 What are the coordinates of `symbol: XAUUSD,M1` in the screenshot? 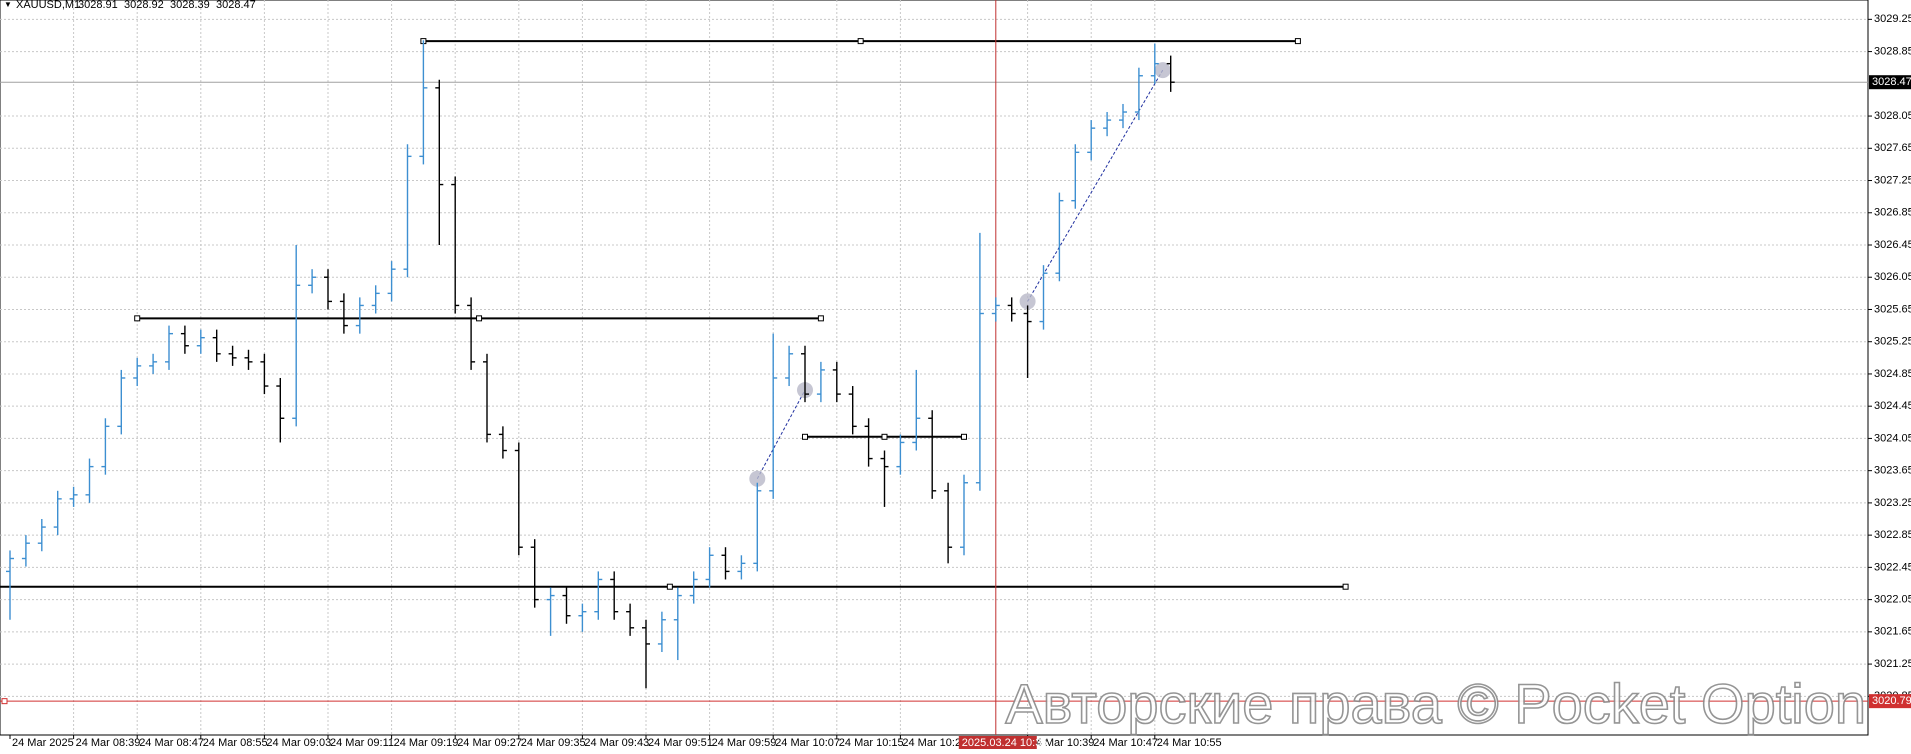 It's located at (48, 5).